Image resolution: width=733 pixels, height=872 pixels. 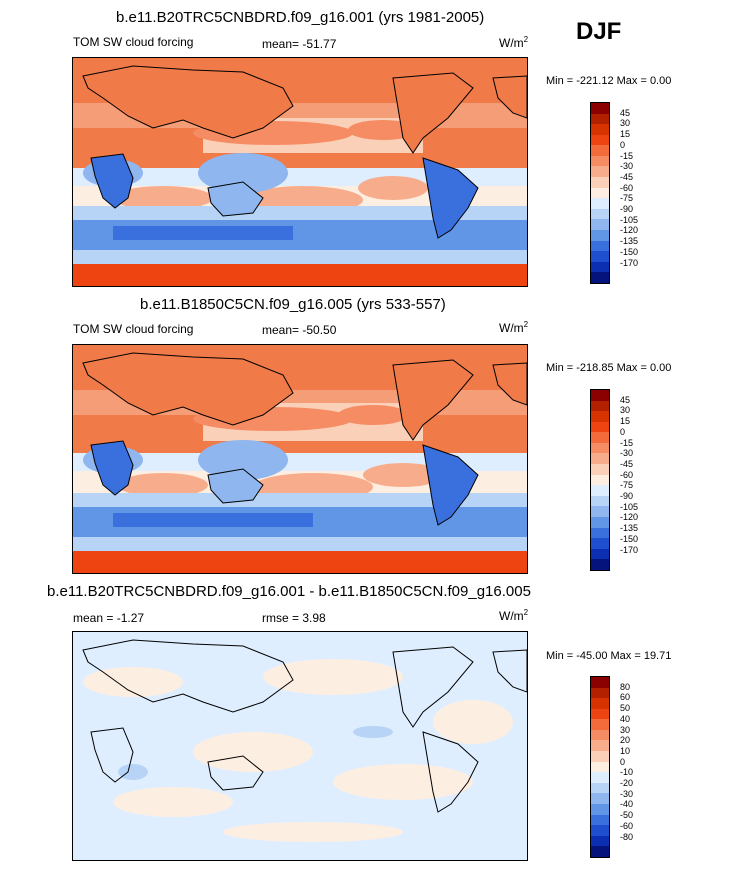 I want to click on panel-2-minmax: Min = -218.85 Max = 0.00, so click(x=609, y=368).